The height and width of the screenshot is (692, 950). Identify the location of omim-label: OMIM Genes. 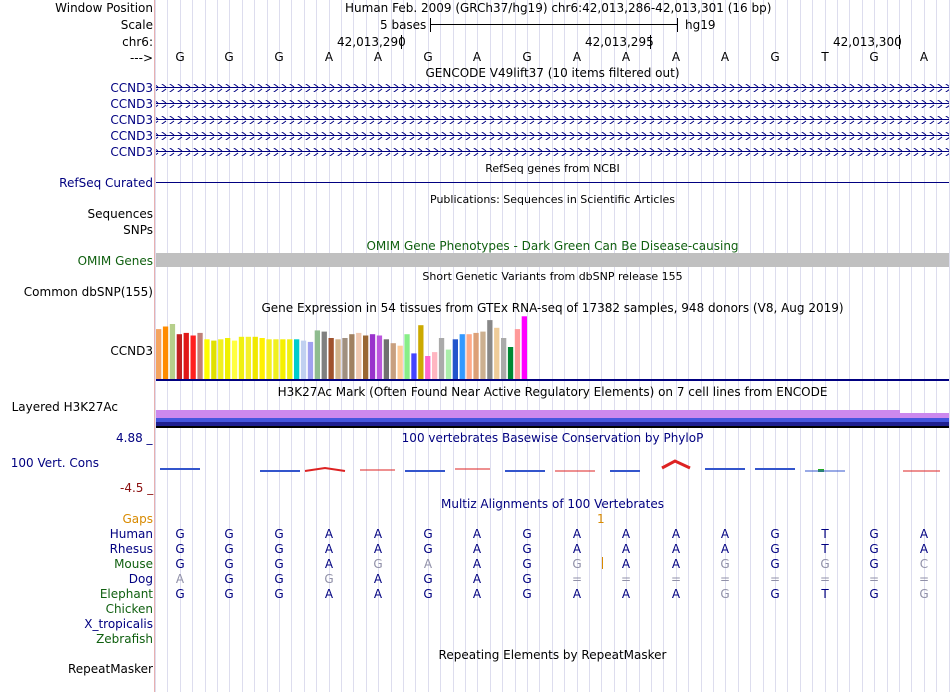
(115, 261).